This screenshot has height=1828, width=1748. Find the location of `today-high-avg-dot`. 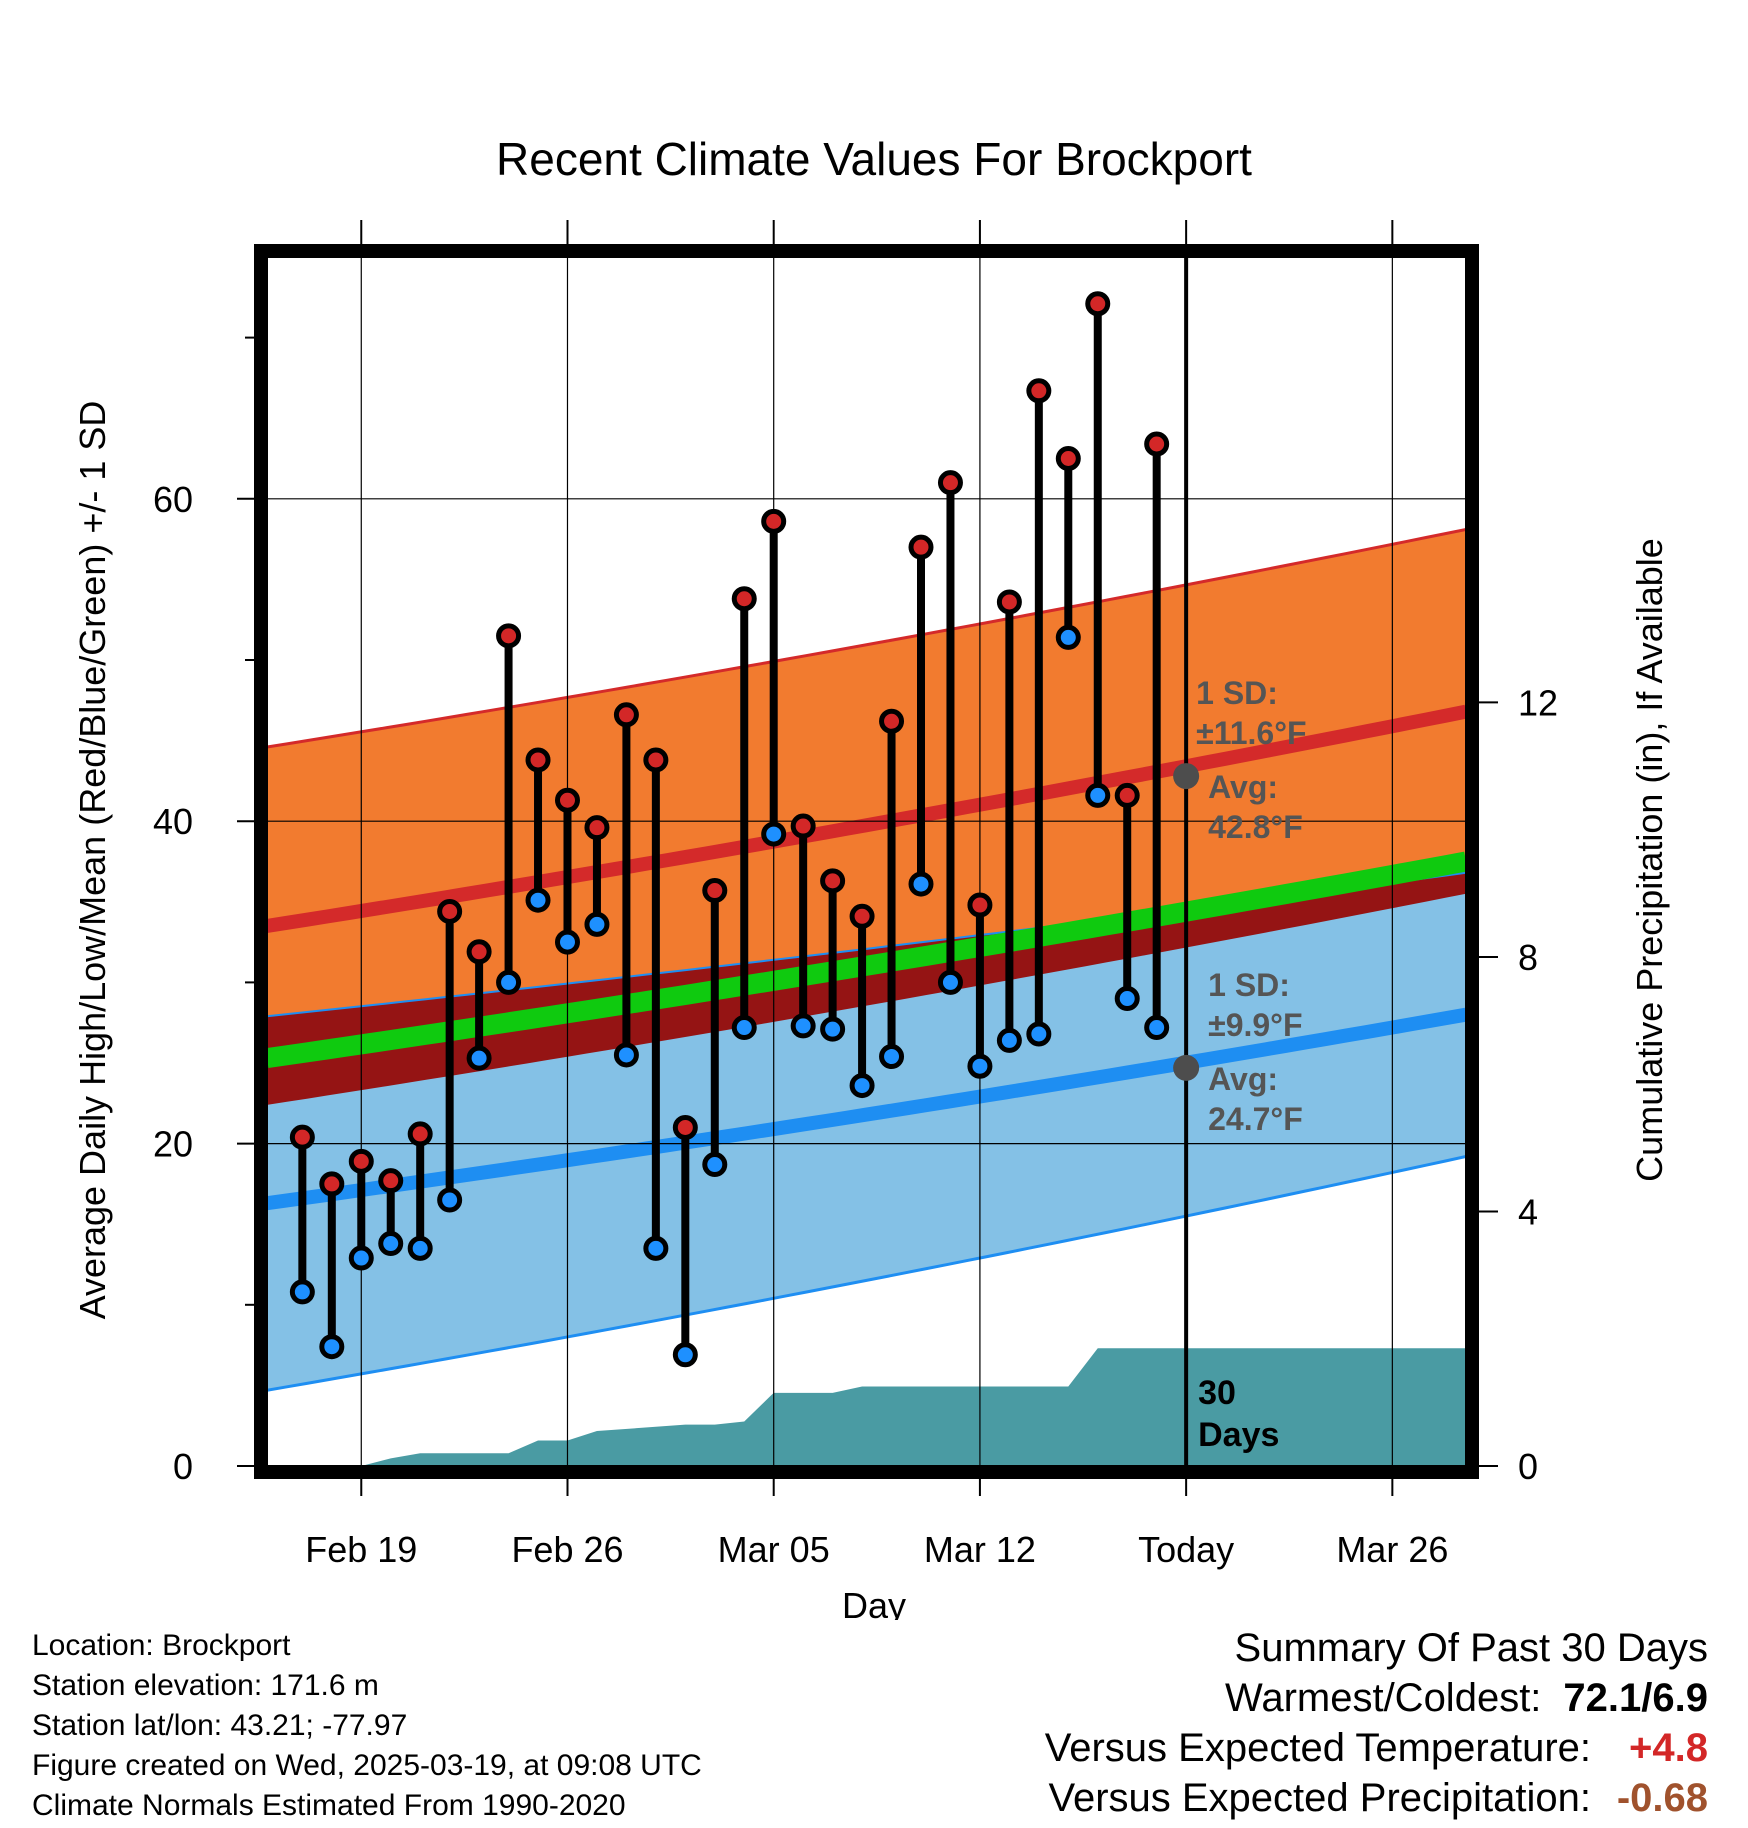

today-high-avg-dot is located at coordinates (1186, 776).